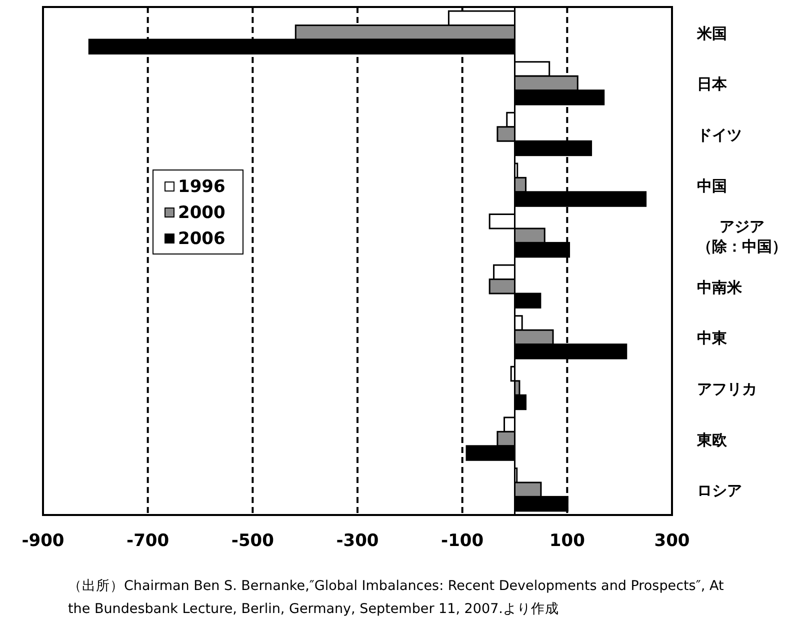 The height and width of the screenshot is (630, 794). What do you see at coordinates (357, 541) in the screenshot?
I see `x-tick-label: -300` at bounding box center [357, 541].